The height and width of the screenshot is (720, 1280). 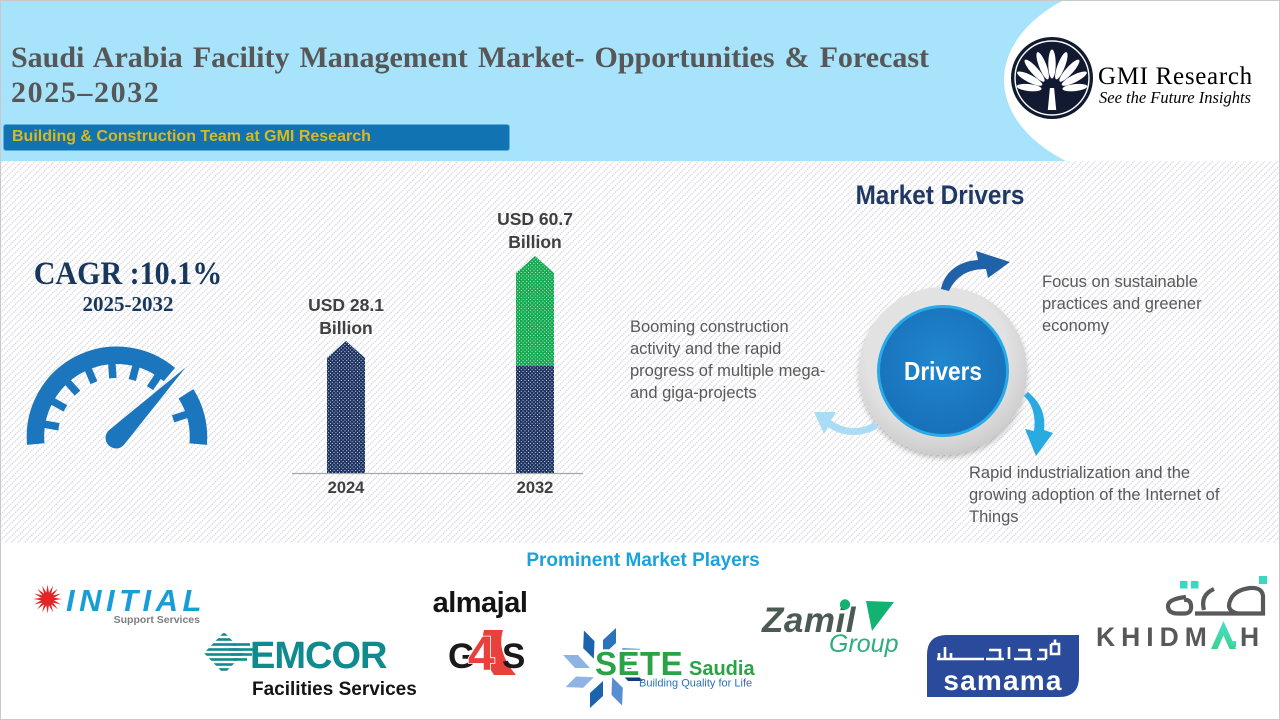 What do you see at coordinates (639, 663) in the screenshot?
I see `svg-text: SETE` at bounding box center [639, 663].